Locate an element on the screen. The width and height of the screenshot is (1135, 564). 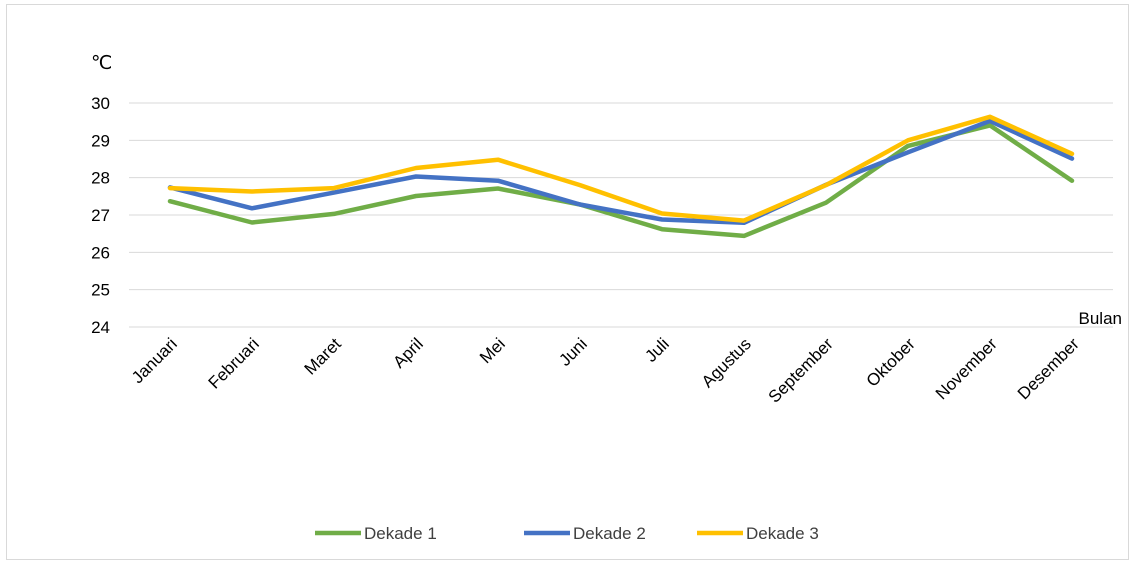
x-axis-label: Bulan is located at coordinates (1100, 318).